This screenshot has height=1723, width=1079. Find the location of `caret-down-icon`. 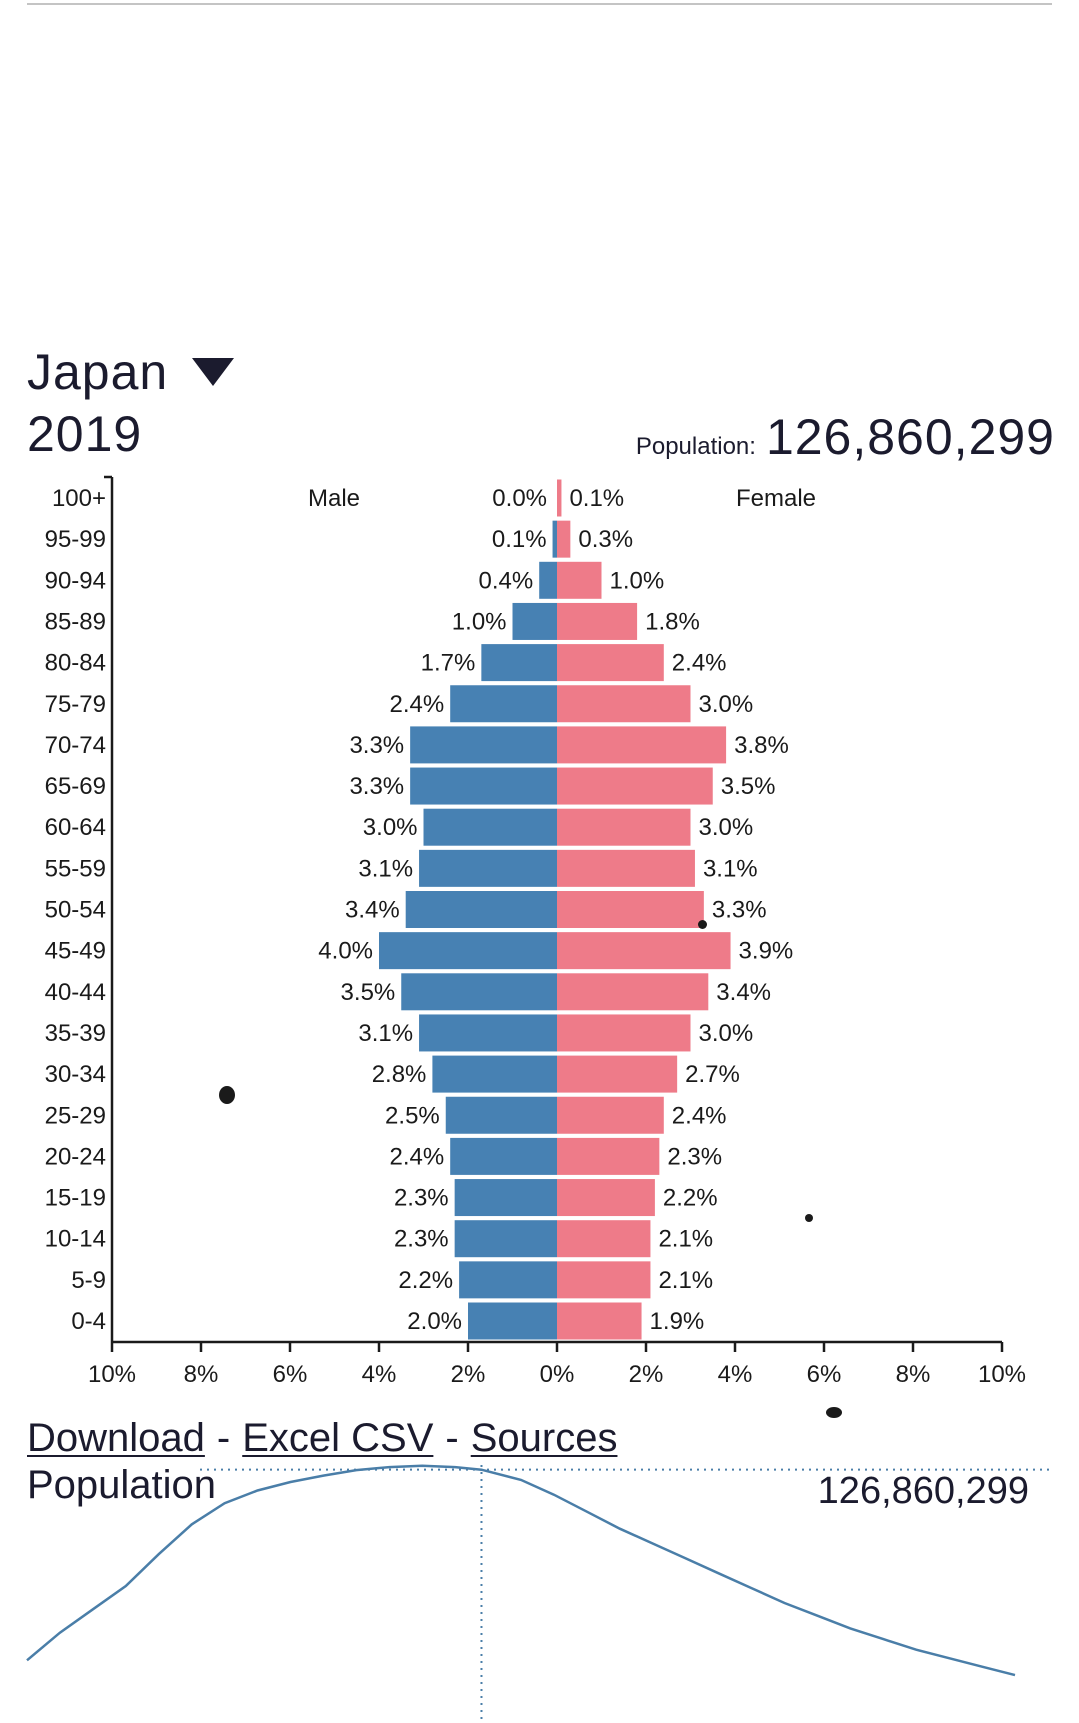

caret-down-icon is located at coordinates (213, 372).